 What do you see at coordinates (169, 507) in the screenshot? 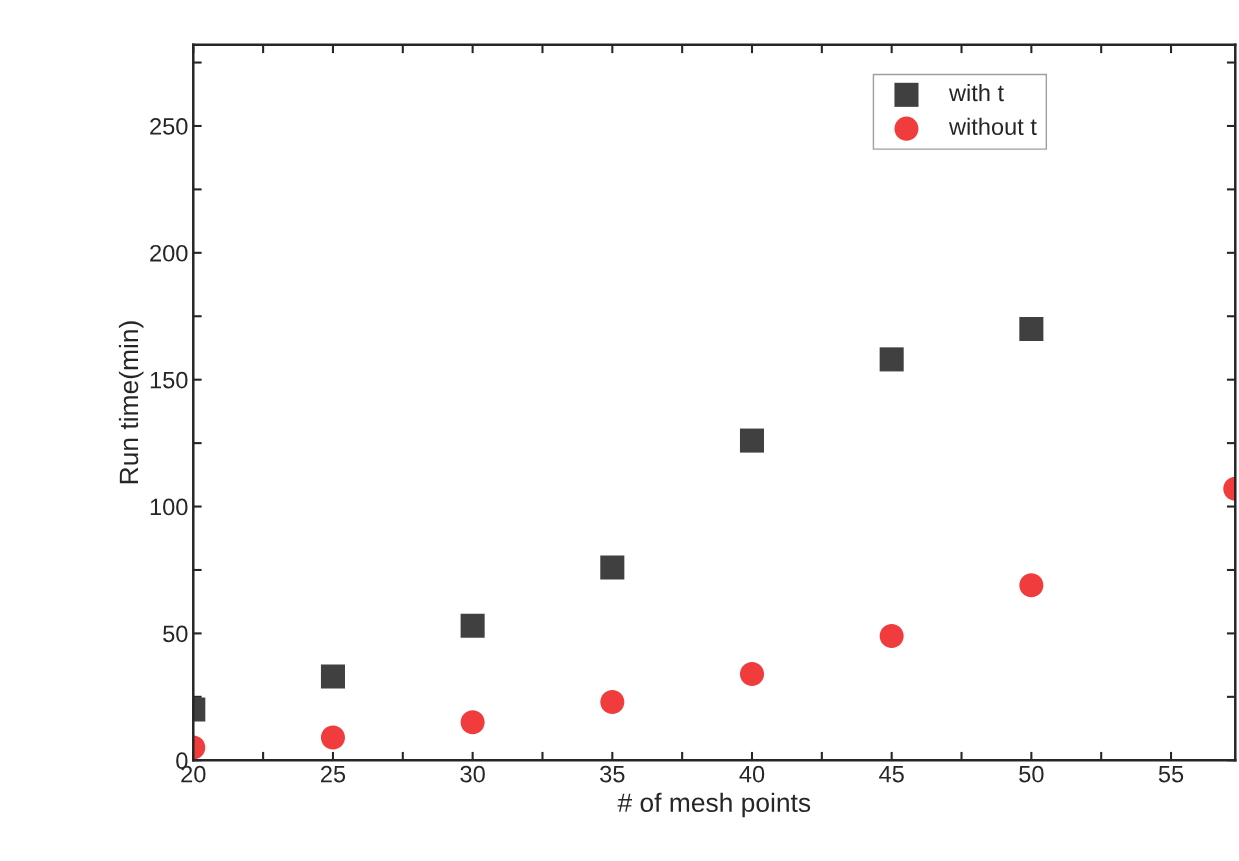
I see `y-tick-label: 100` at bounding box center [169, 507].